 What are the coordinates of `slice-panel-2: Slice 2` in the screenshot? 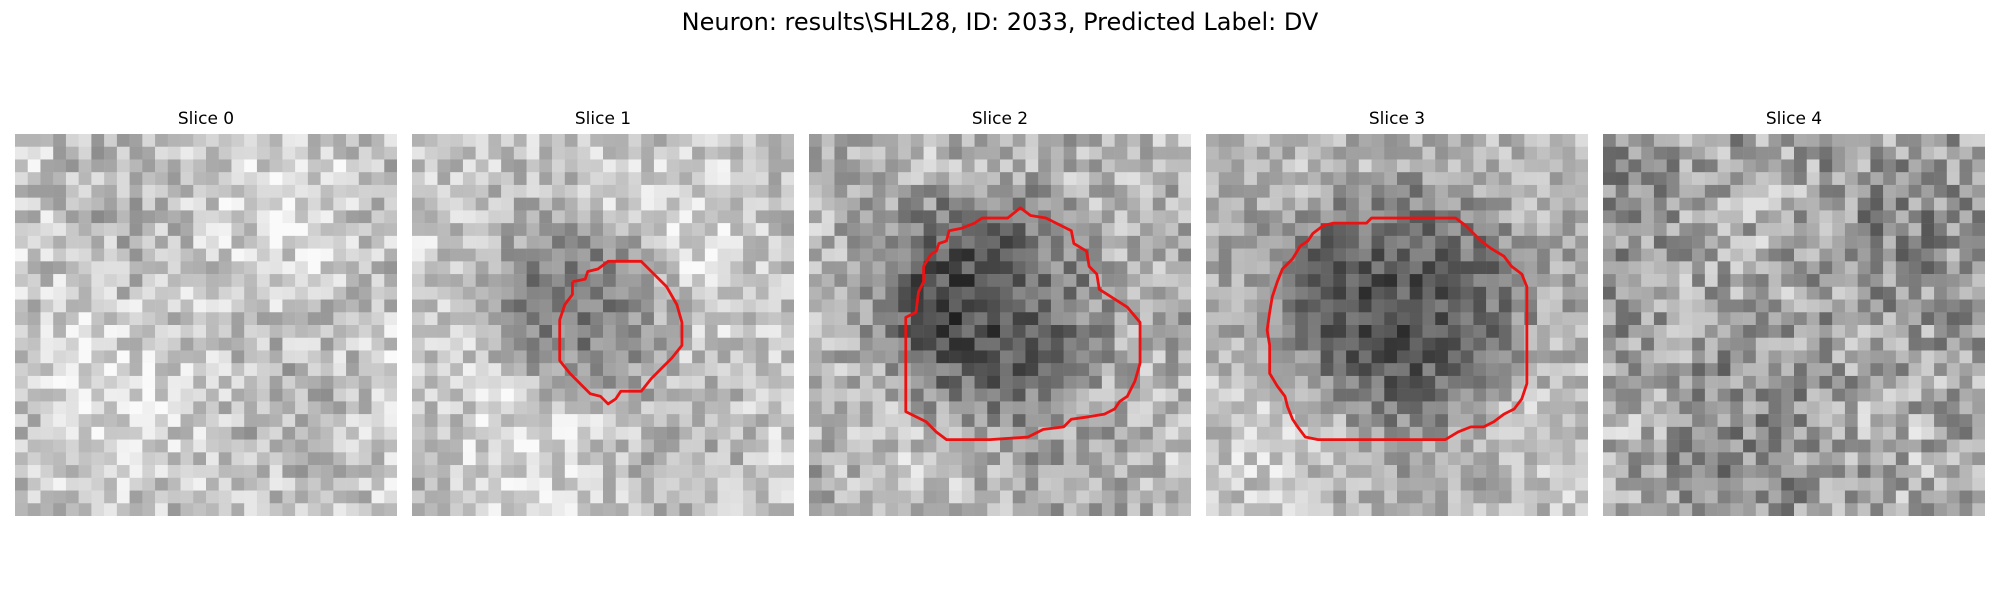 It's located at (1000, 315).